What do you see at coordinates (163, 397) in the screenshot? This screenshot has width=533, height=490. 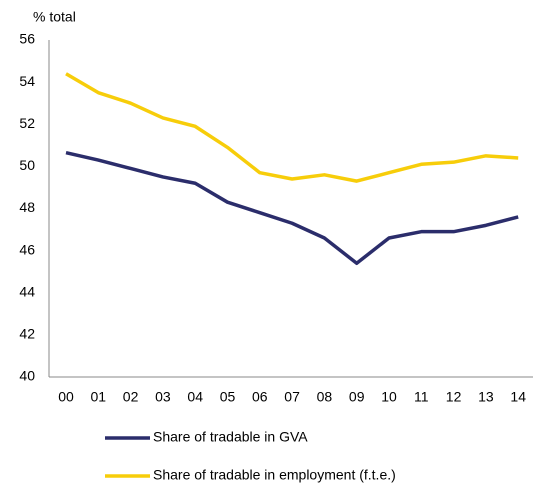 I see `x-tick-label: 03` at bounding box center [163, 397].